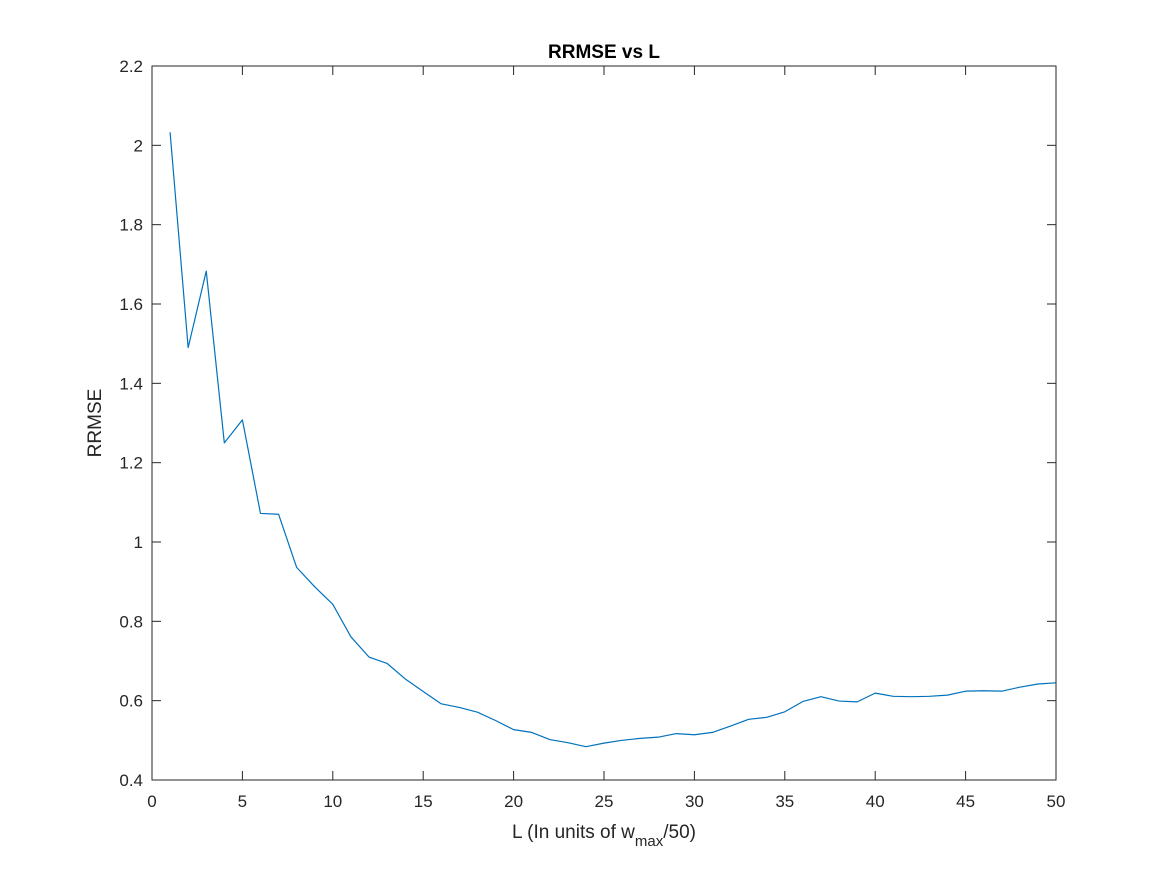 The image size is (1167, 875). I want to click on x-tick-label: 0, so click(151, 801).